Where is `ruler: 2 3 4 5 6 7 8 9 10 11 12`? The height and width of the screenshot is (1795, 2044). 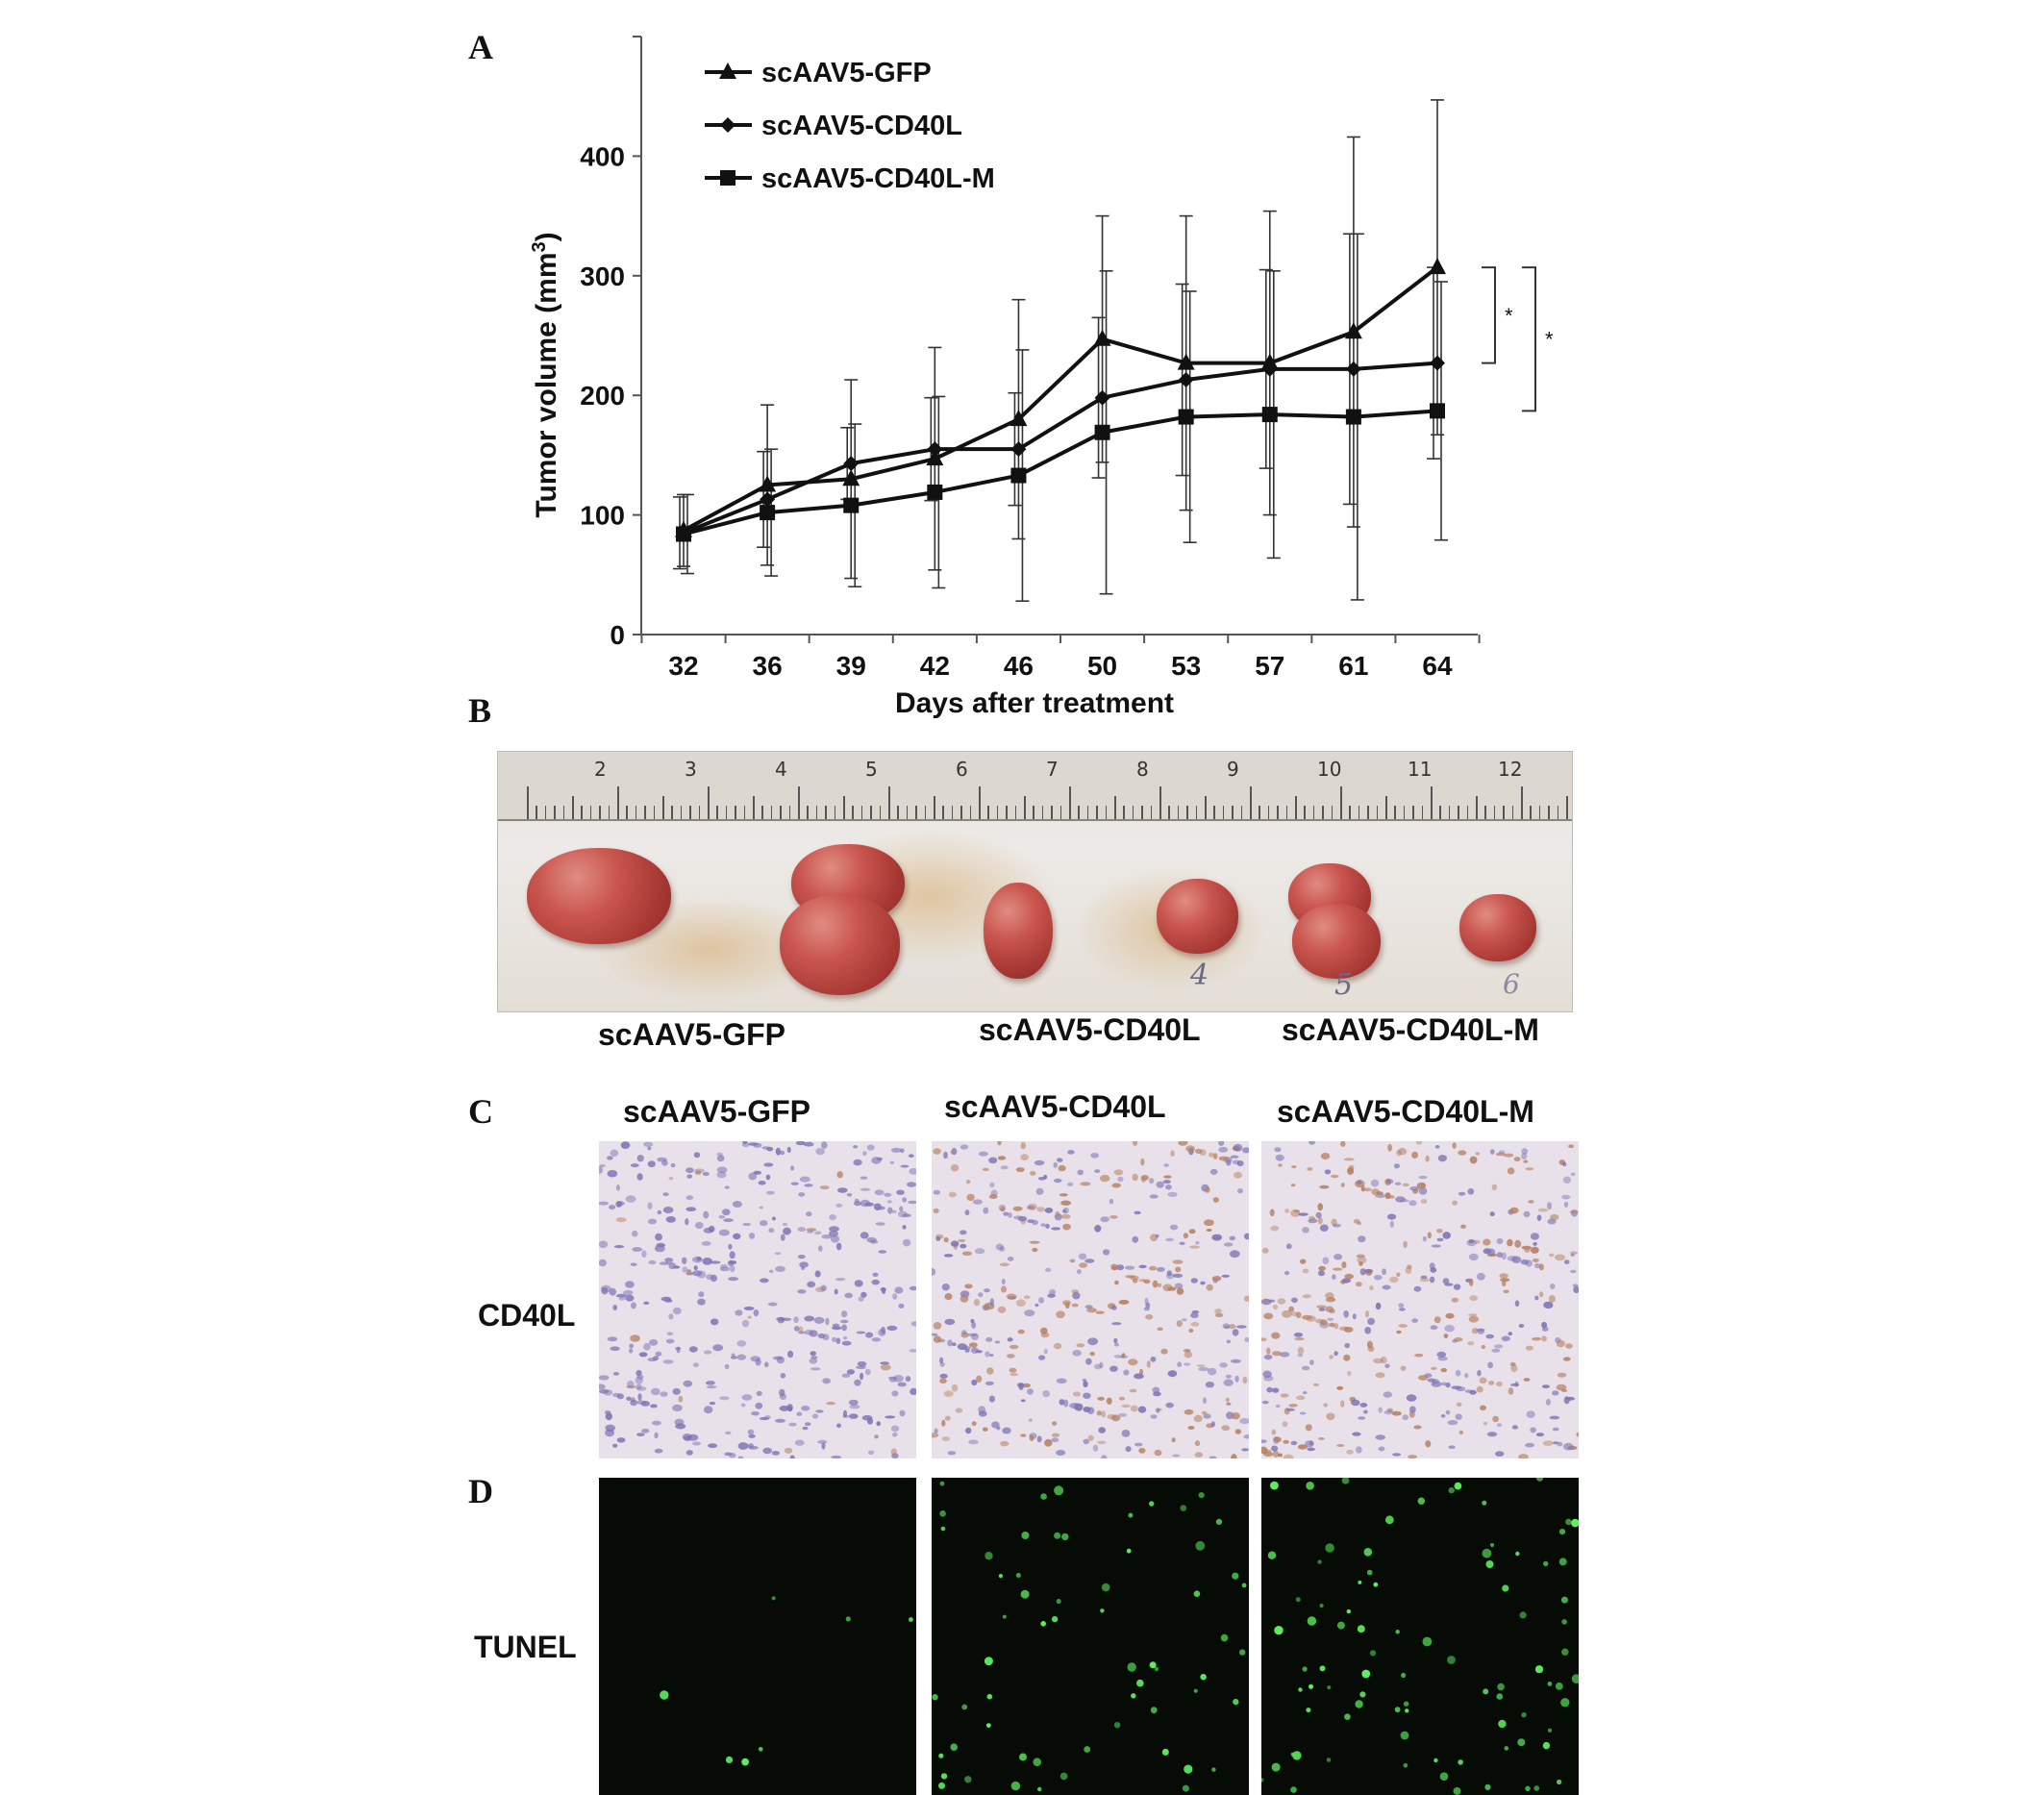
ruler: 2 3 4 5 6 7 8 9 10 11 12 is located at coordinates (1035, 787).